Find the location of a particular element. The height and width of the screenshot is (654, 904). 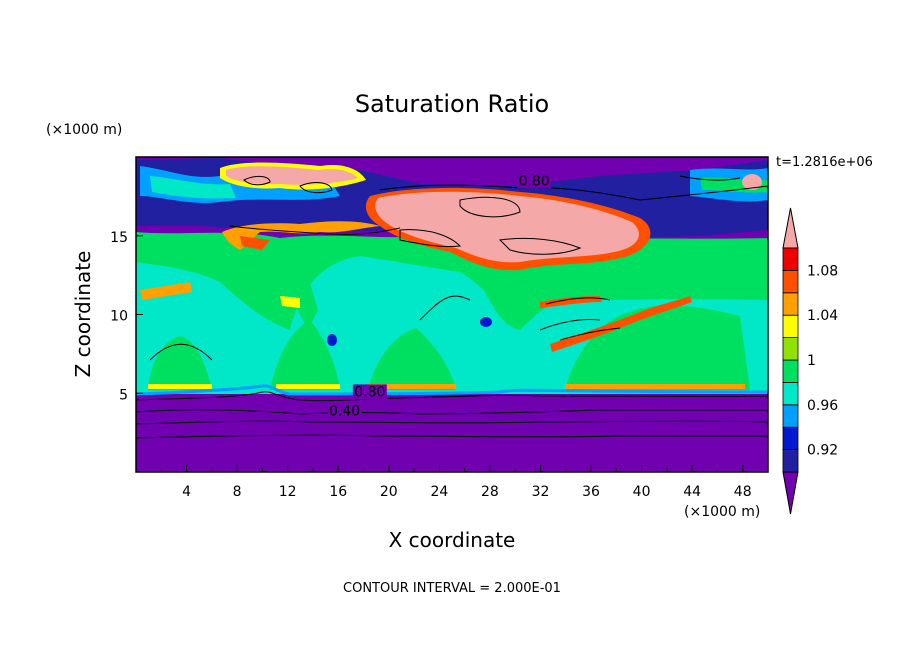

x-tick-label: 12 is located at coordinates (288, 492).